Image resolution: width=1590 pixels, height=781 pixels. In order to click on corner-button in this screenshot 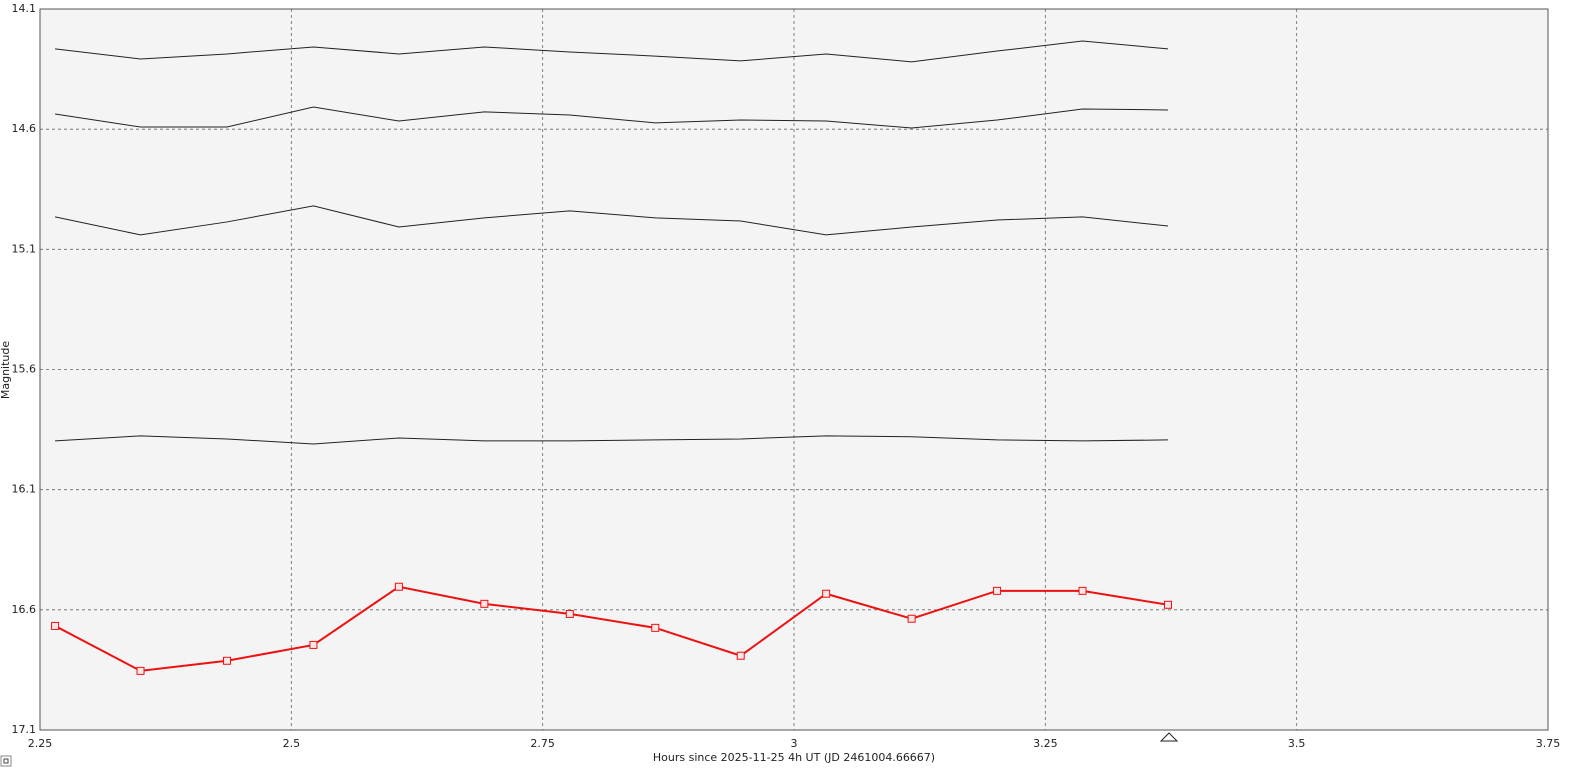, I will do `click(6, 761)`.